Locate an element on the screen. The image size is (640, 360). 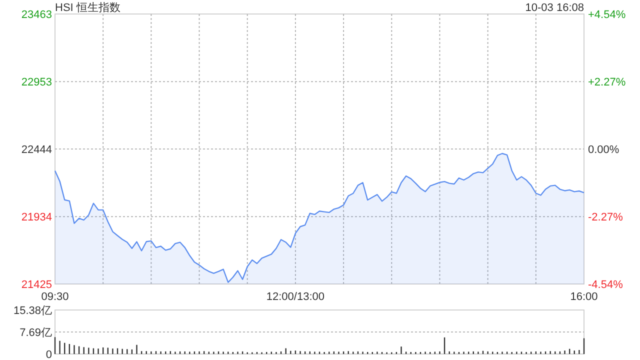
y-tick-label: 22953 is located at coordinates (36, 82).